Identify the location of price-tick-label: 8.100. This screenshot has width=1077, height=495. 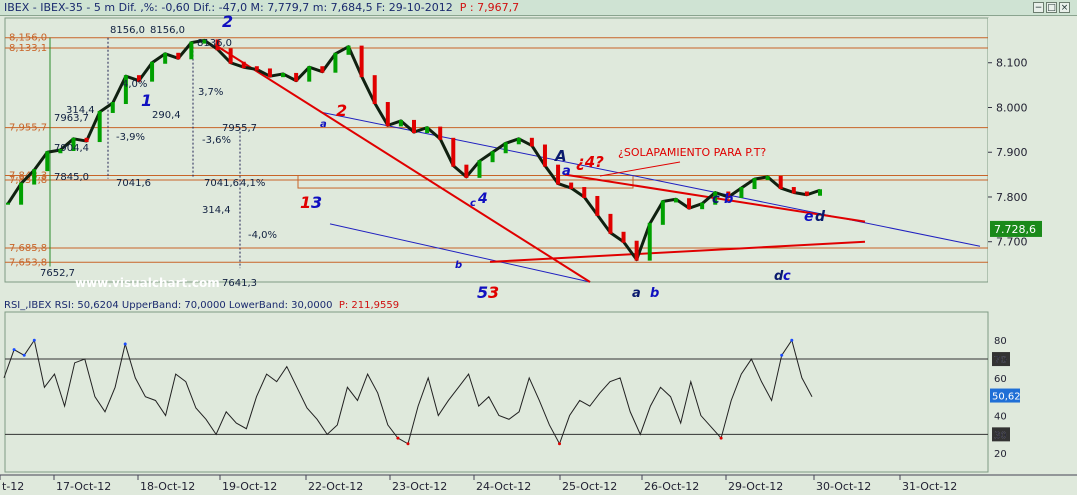
(1012, 63).